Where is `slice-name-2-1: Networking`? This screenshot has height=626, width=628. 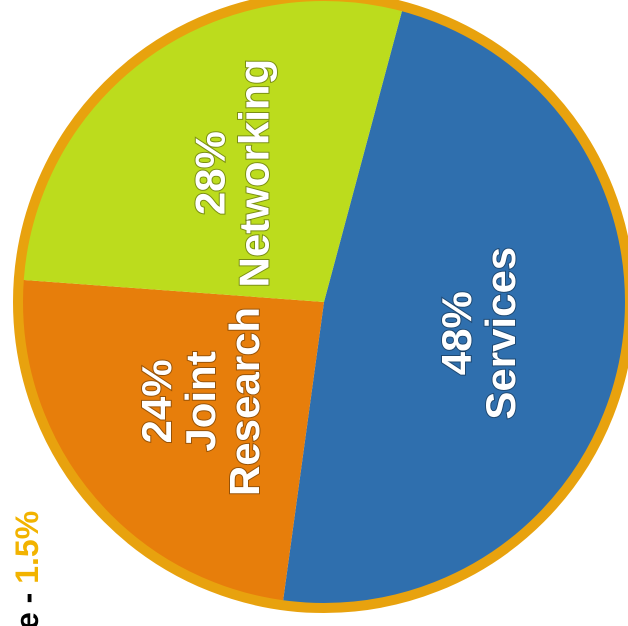
slice-name-2-1: Networking is located at coordinates (253, 173).